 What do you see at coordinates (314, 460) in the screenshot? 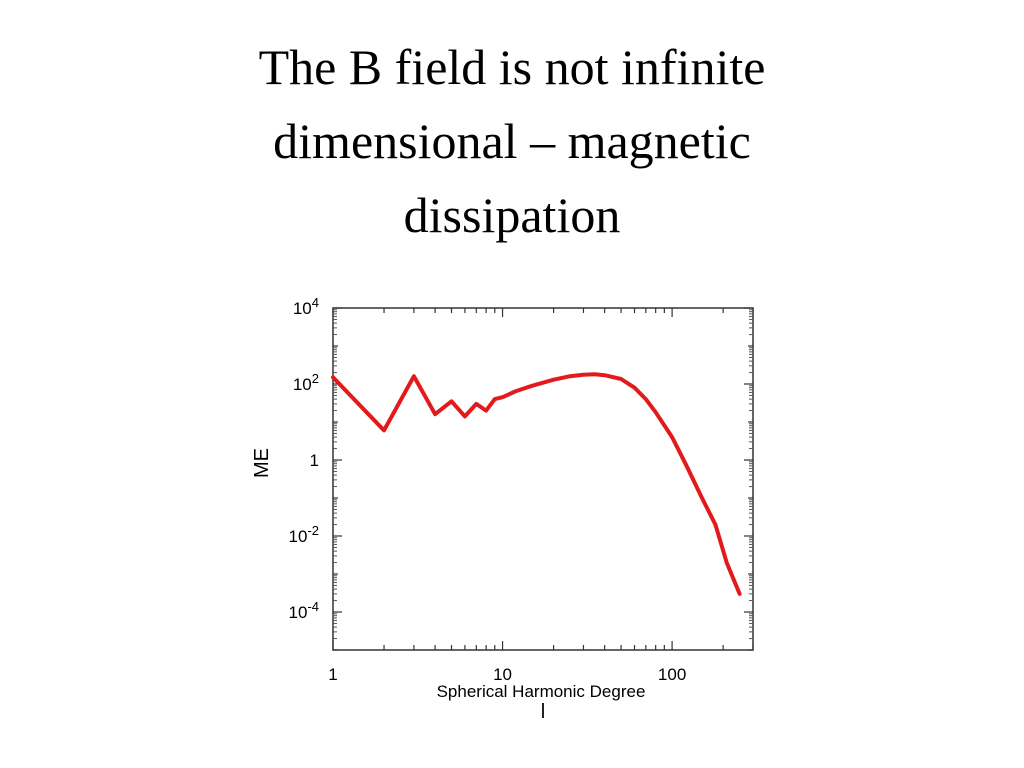
I see `y-tick-label: 1` at bounding box center [314, 460].